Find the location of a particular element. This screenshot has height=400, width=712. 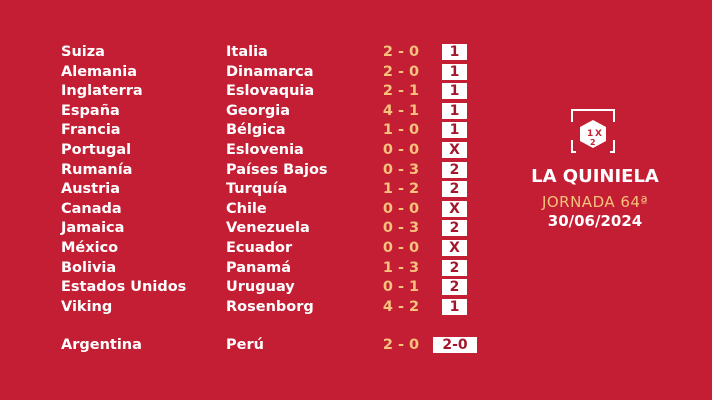

home-team: Francia is located at coordinates (91, 130).